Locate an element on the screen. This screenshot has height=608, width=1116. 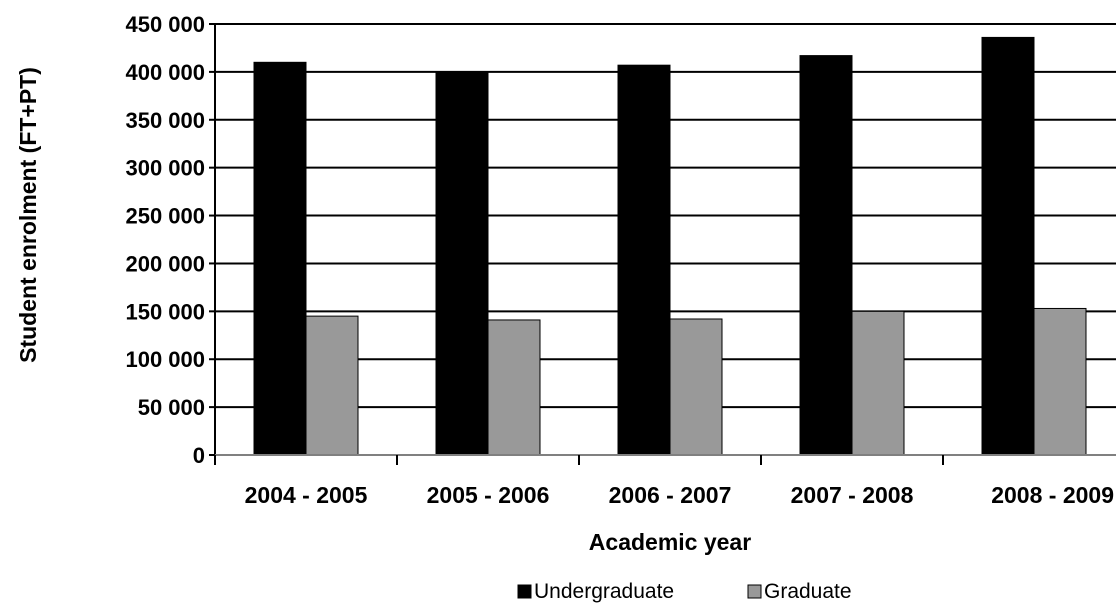
legend-swatch-graduate is located at coordinates (754, 591).